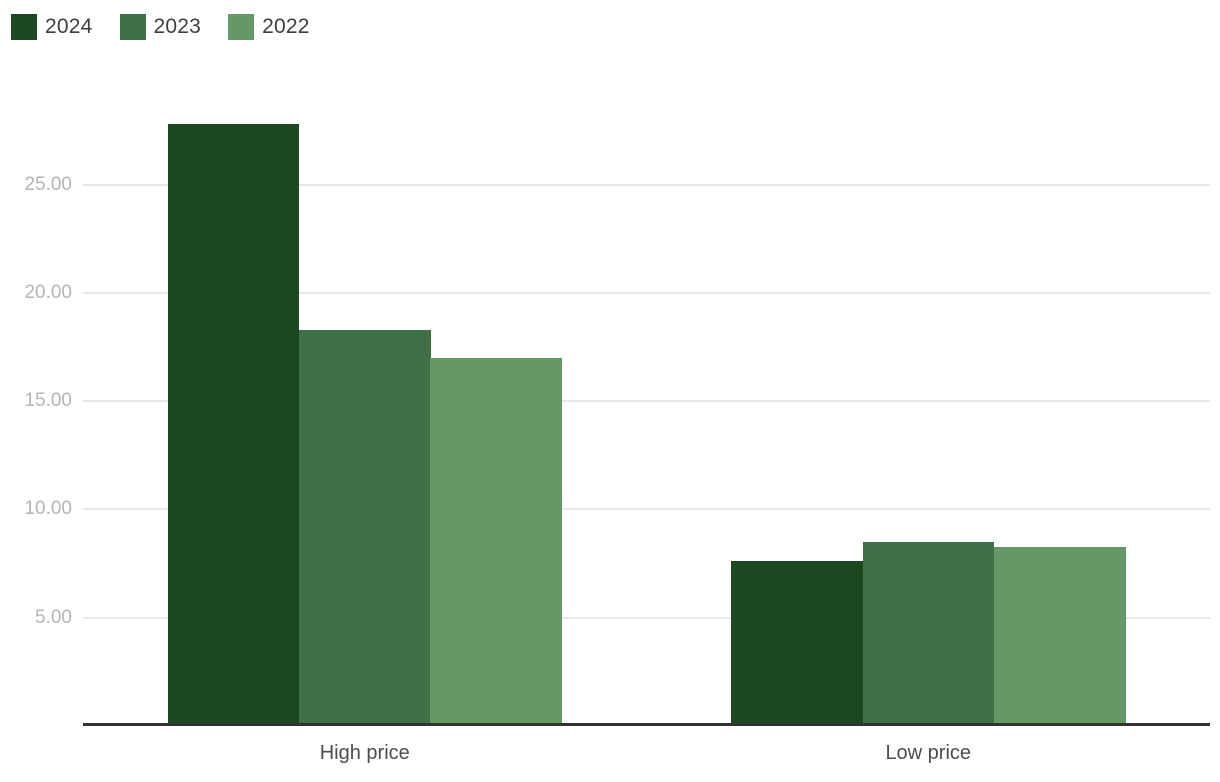 This screenshot has width=1220, height=782. I want to click on gridline-15.00, so click(646, 401).